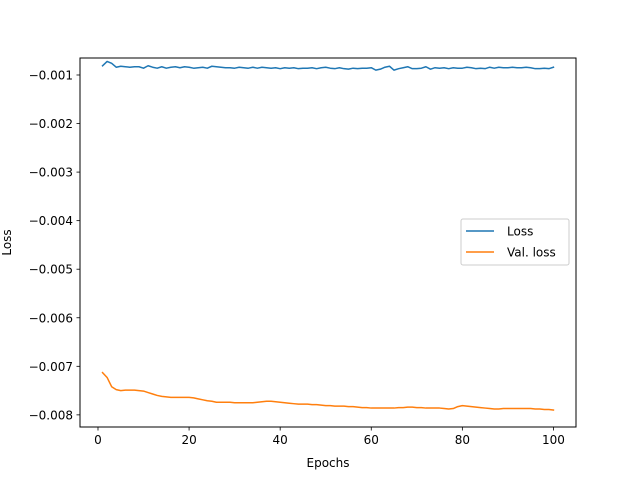 This screenshot has height=480, width=640. What do you see at coordinates (51, 415) in the screenshot?
I see `y-tick-label: −0.008` at bounding box center [51, 415].